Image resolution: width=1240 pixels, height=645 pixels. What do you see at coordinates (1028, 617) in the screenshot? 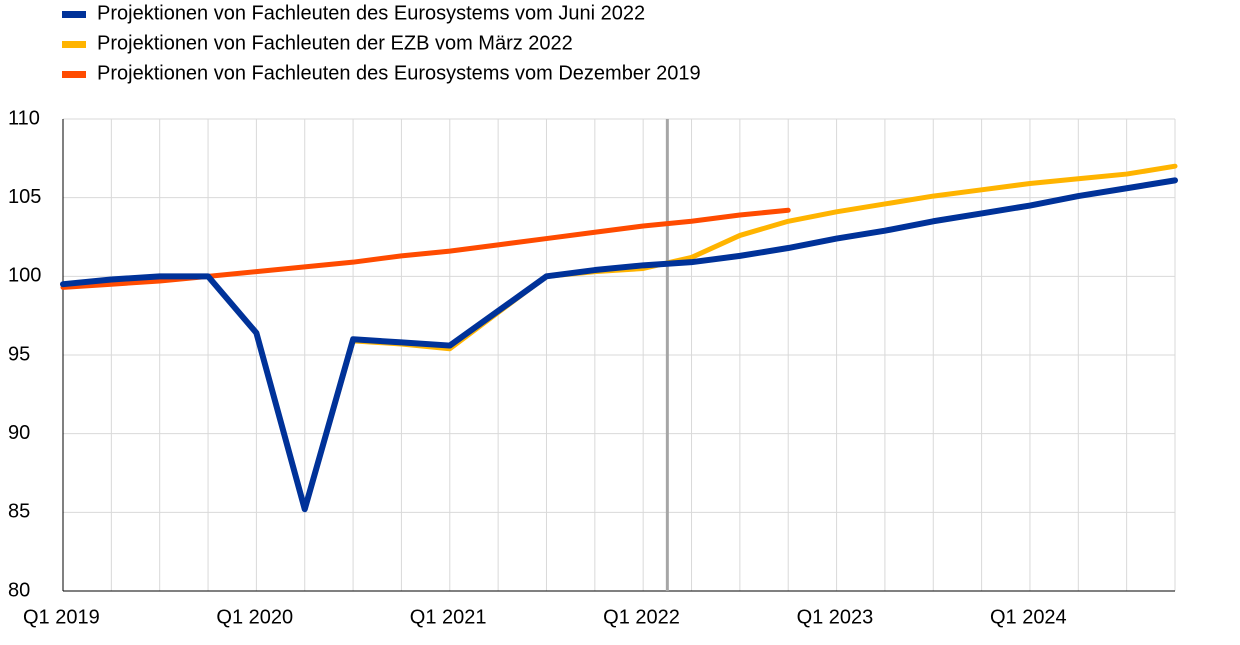
I see `x-tick-label: Q1 2024` at bounding box center [1028, 617].